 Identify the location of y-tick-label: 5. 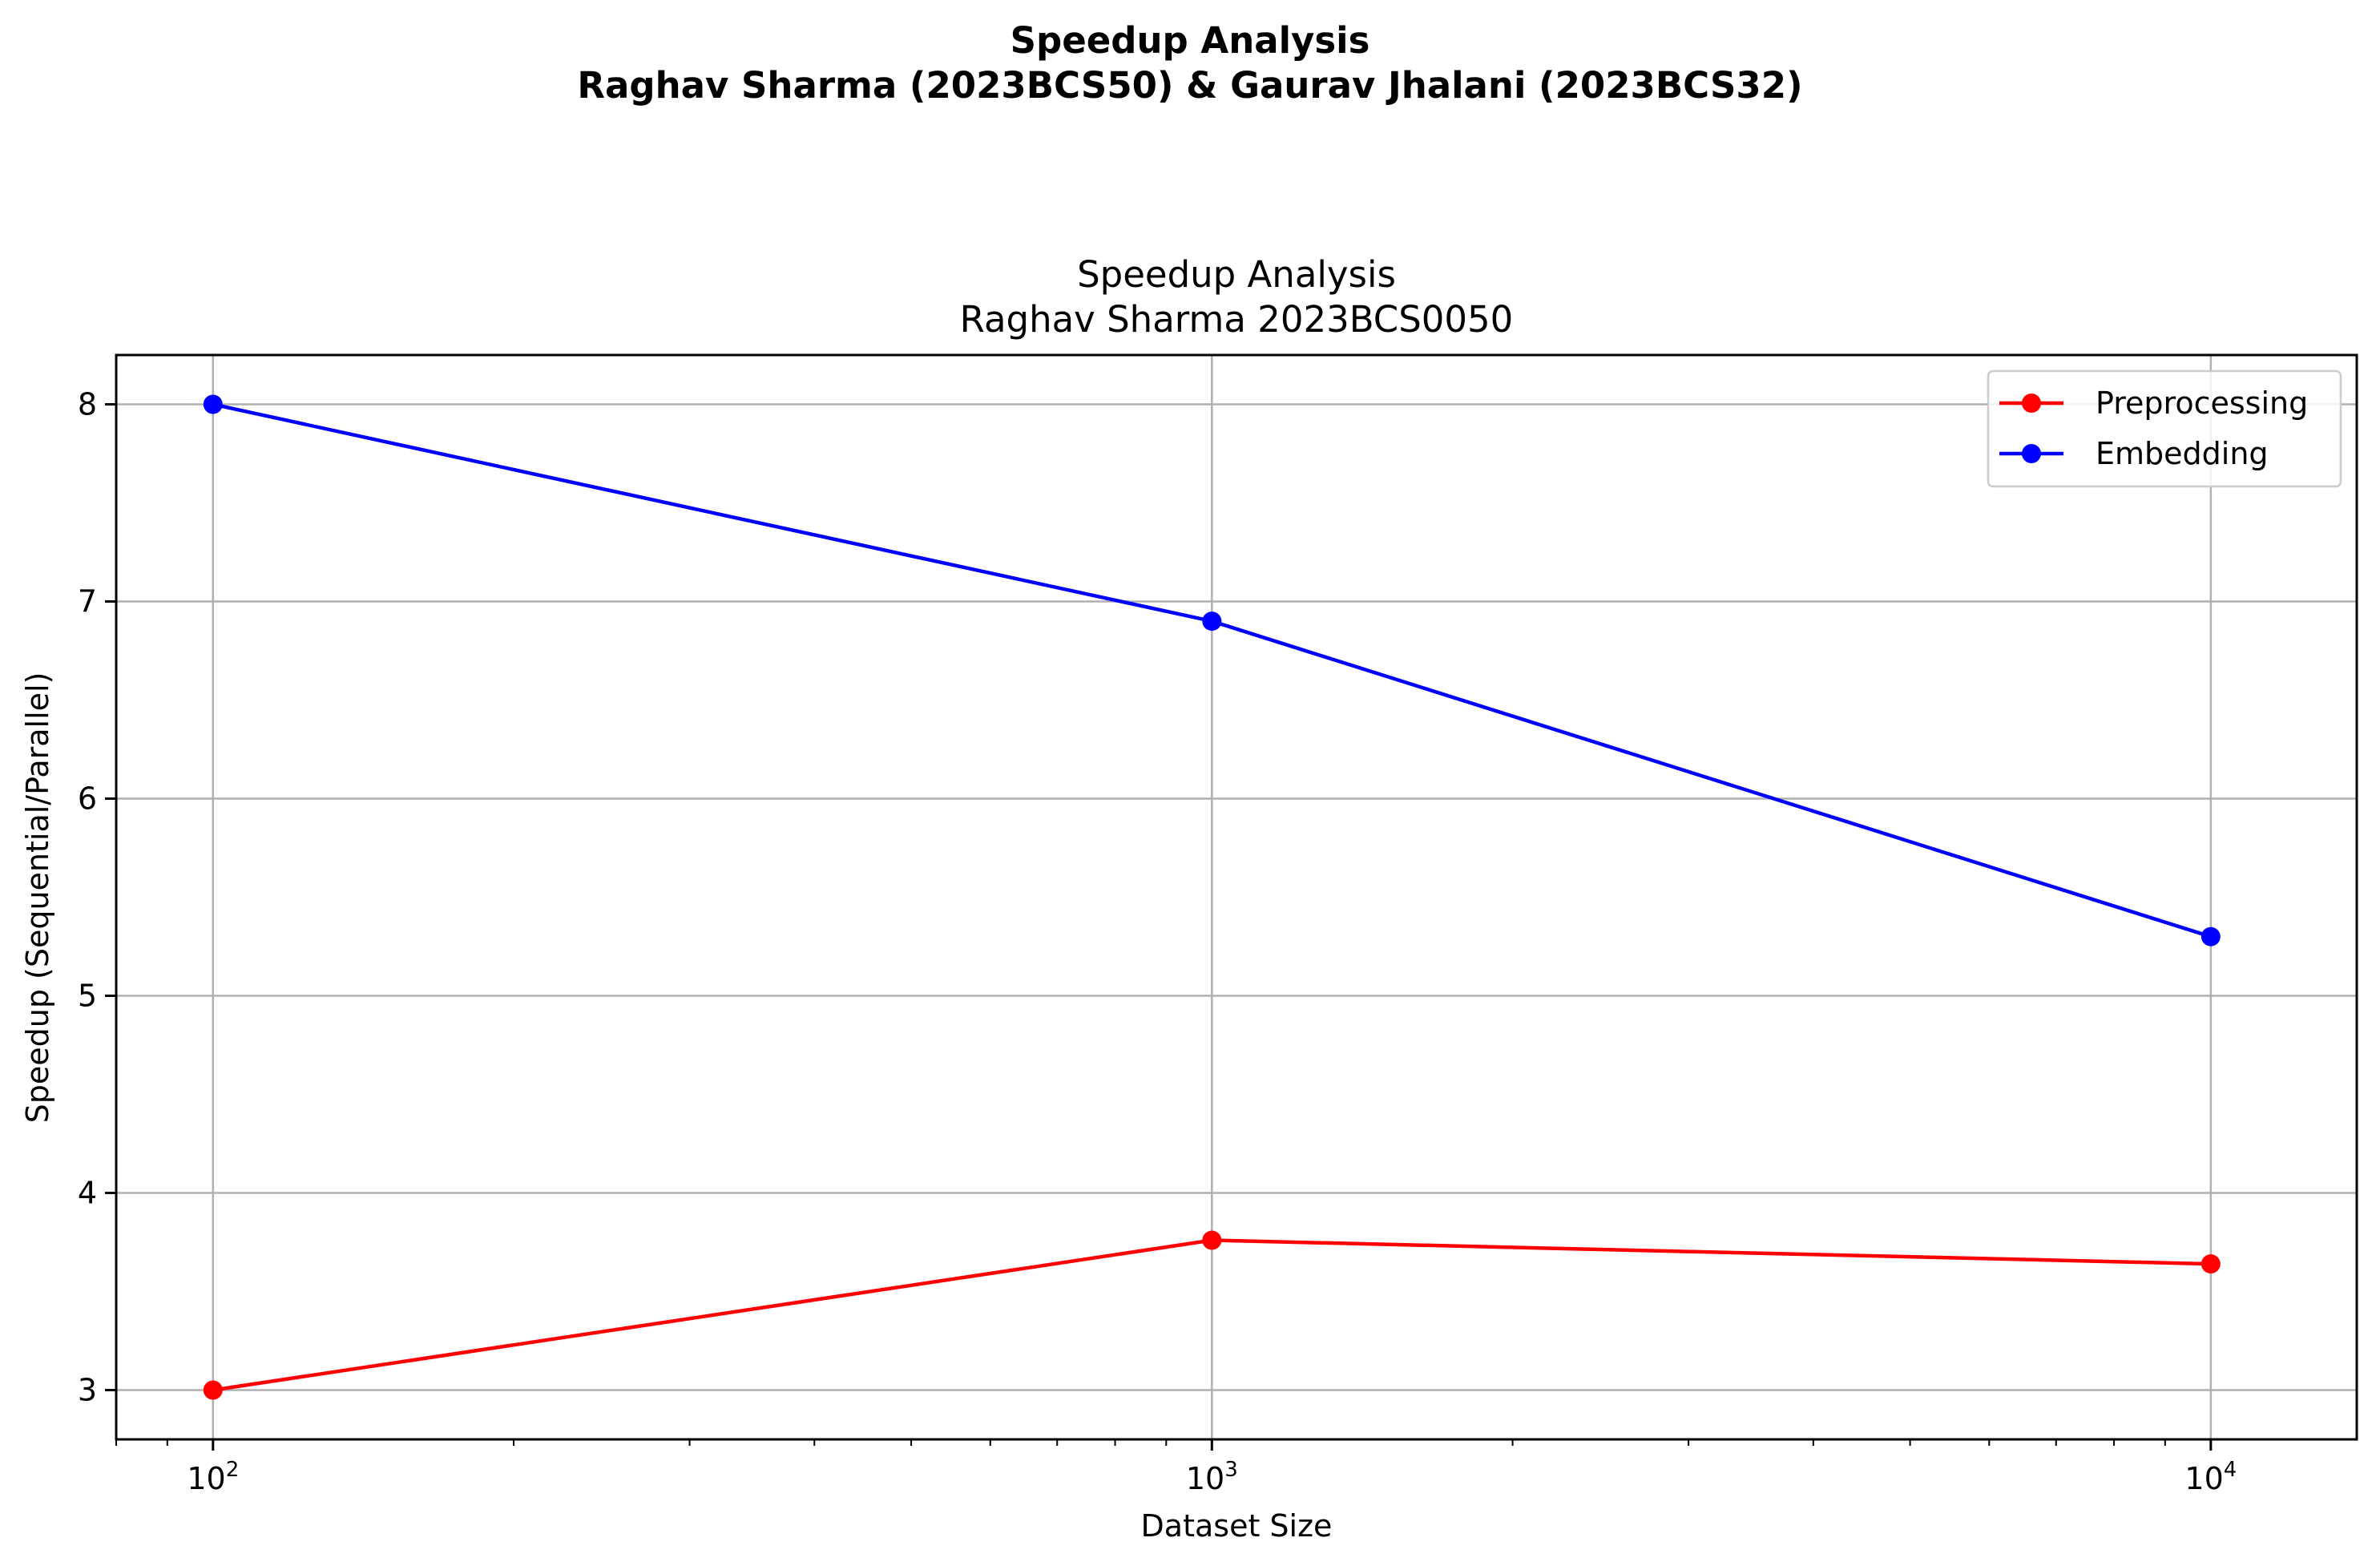
(87, 996).